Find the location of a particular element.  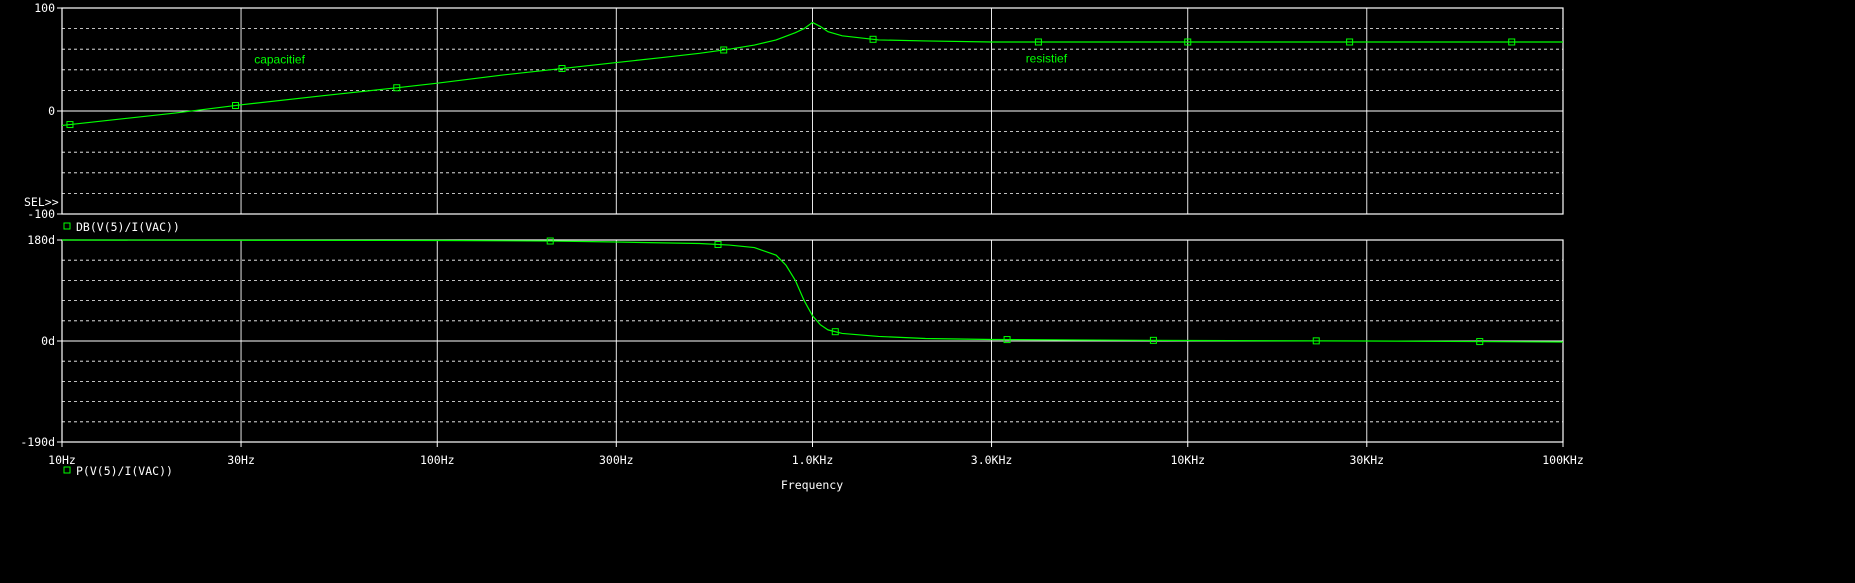

y-tick-label: 180d is located at coordinates (41, 240).